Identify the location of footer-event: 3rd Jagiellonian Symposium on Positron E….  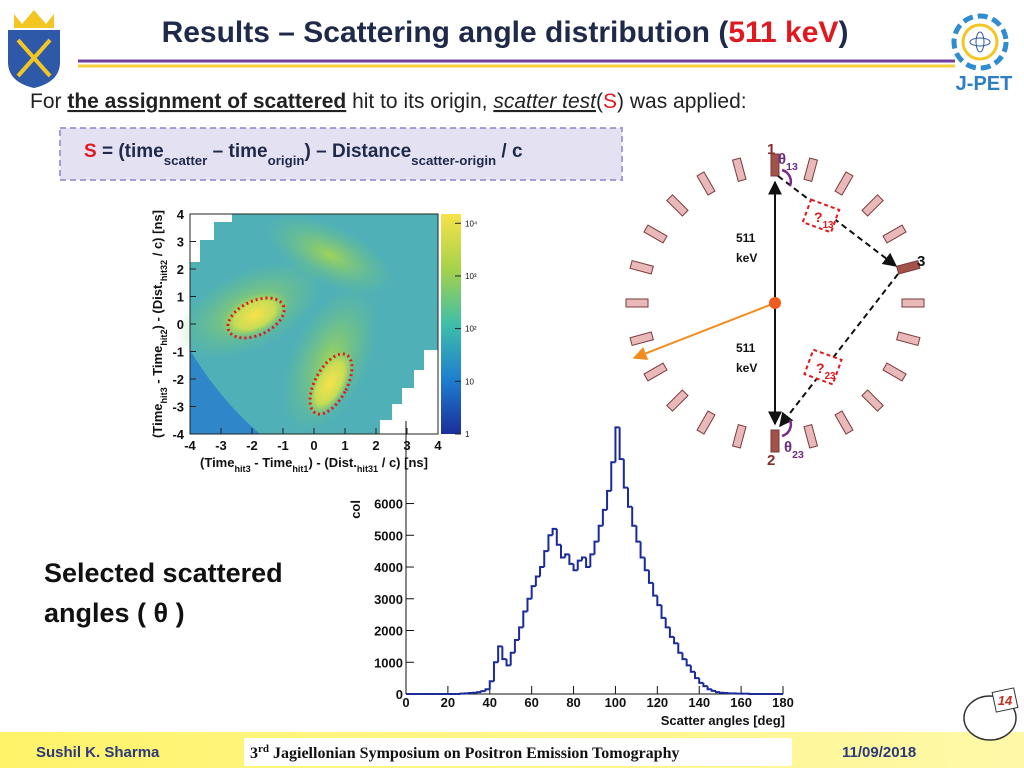
(464, 752).